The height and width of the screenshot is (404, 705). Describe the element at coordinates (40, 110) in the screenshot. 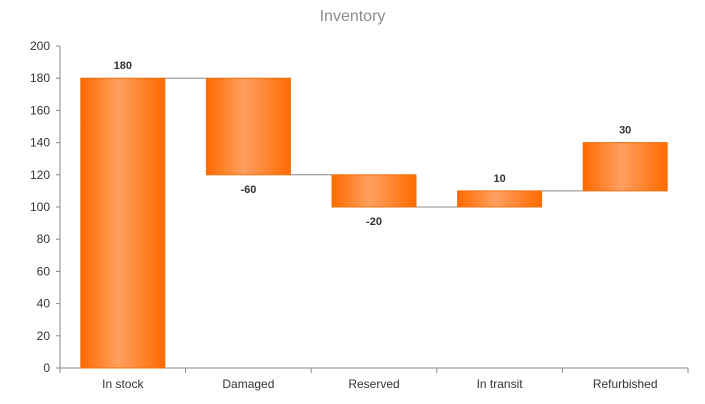

I see `y-tick-label: 160` at that location.